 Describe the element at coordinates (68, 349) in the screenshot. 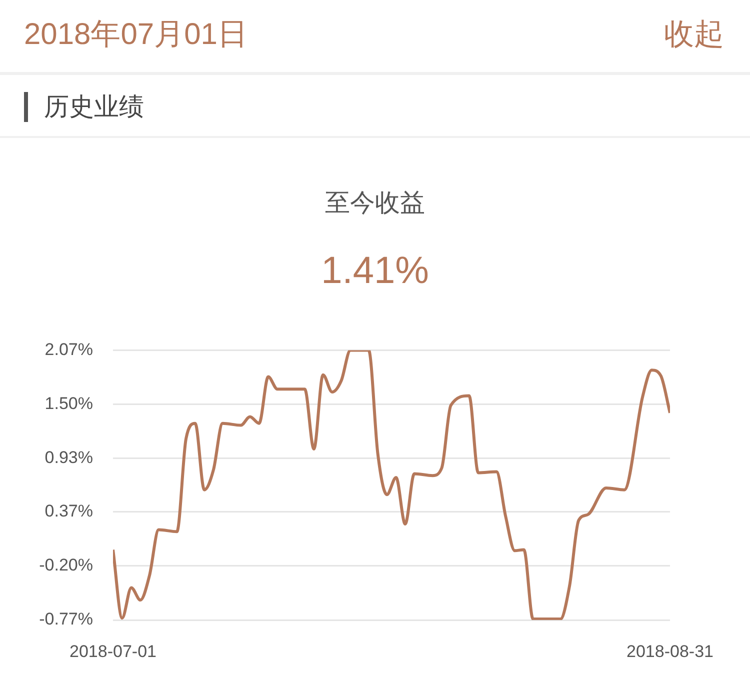

I see `y-tick-label: 2.07%` at that location.